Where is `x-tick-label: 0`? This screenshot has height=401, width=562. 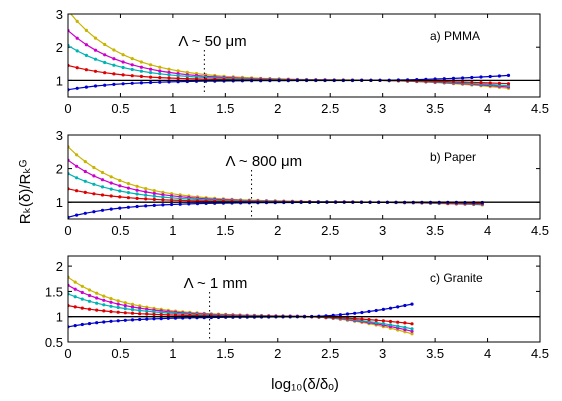 x-tick-label: 0 is located at coordinates (67, 230).